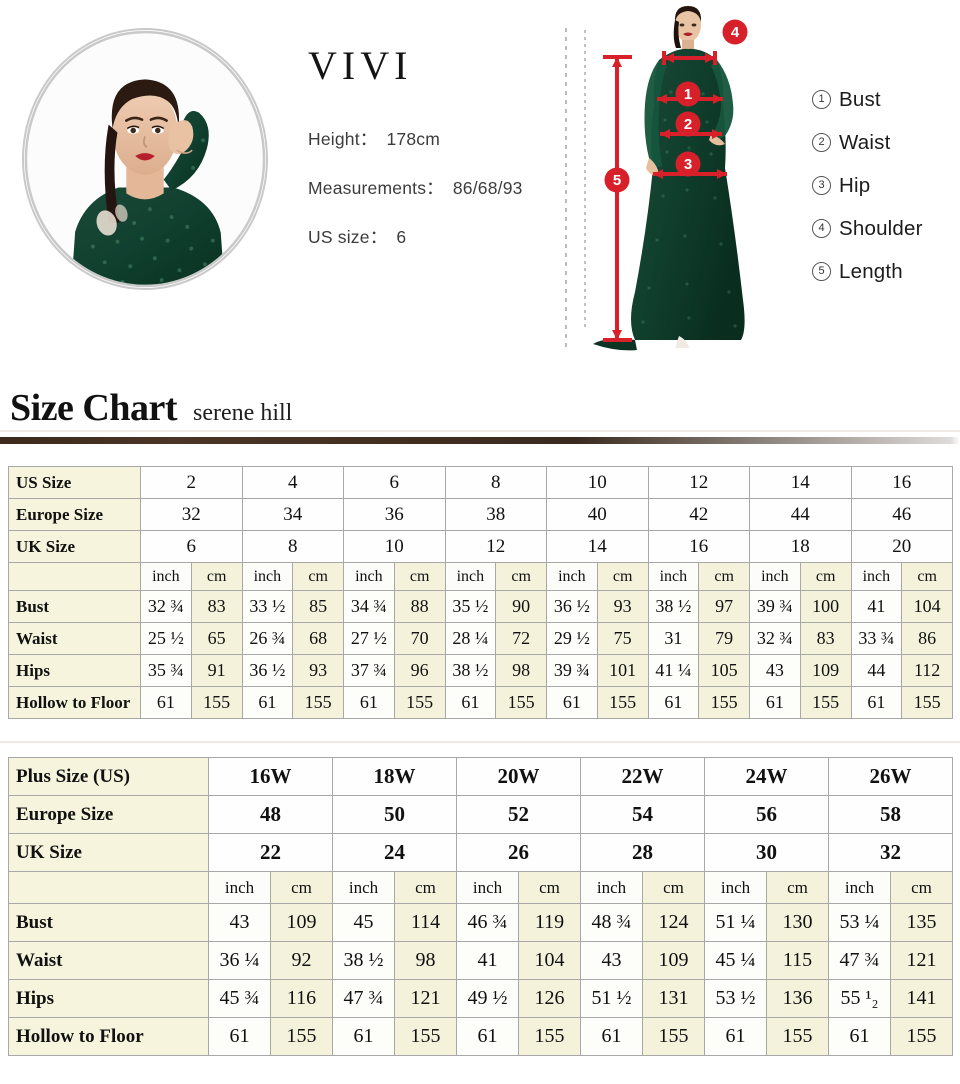  Describe the element at coordinates (572, 702) in the screenshot. I see `cell-hollow-to-floor-inch-4: 61` at that location.